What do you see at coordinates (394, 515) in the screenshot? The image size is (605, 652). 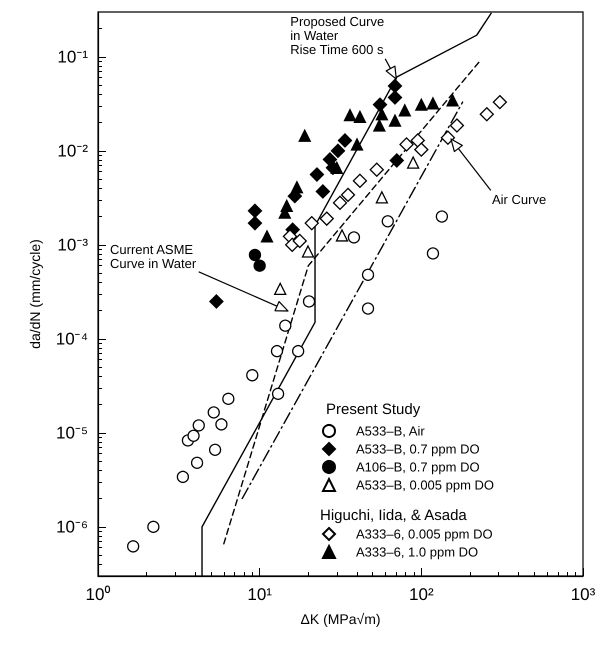 I see `annotation: Higuchi, Iida, & Asada` at bounding box center [394, 515].